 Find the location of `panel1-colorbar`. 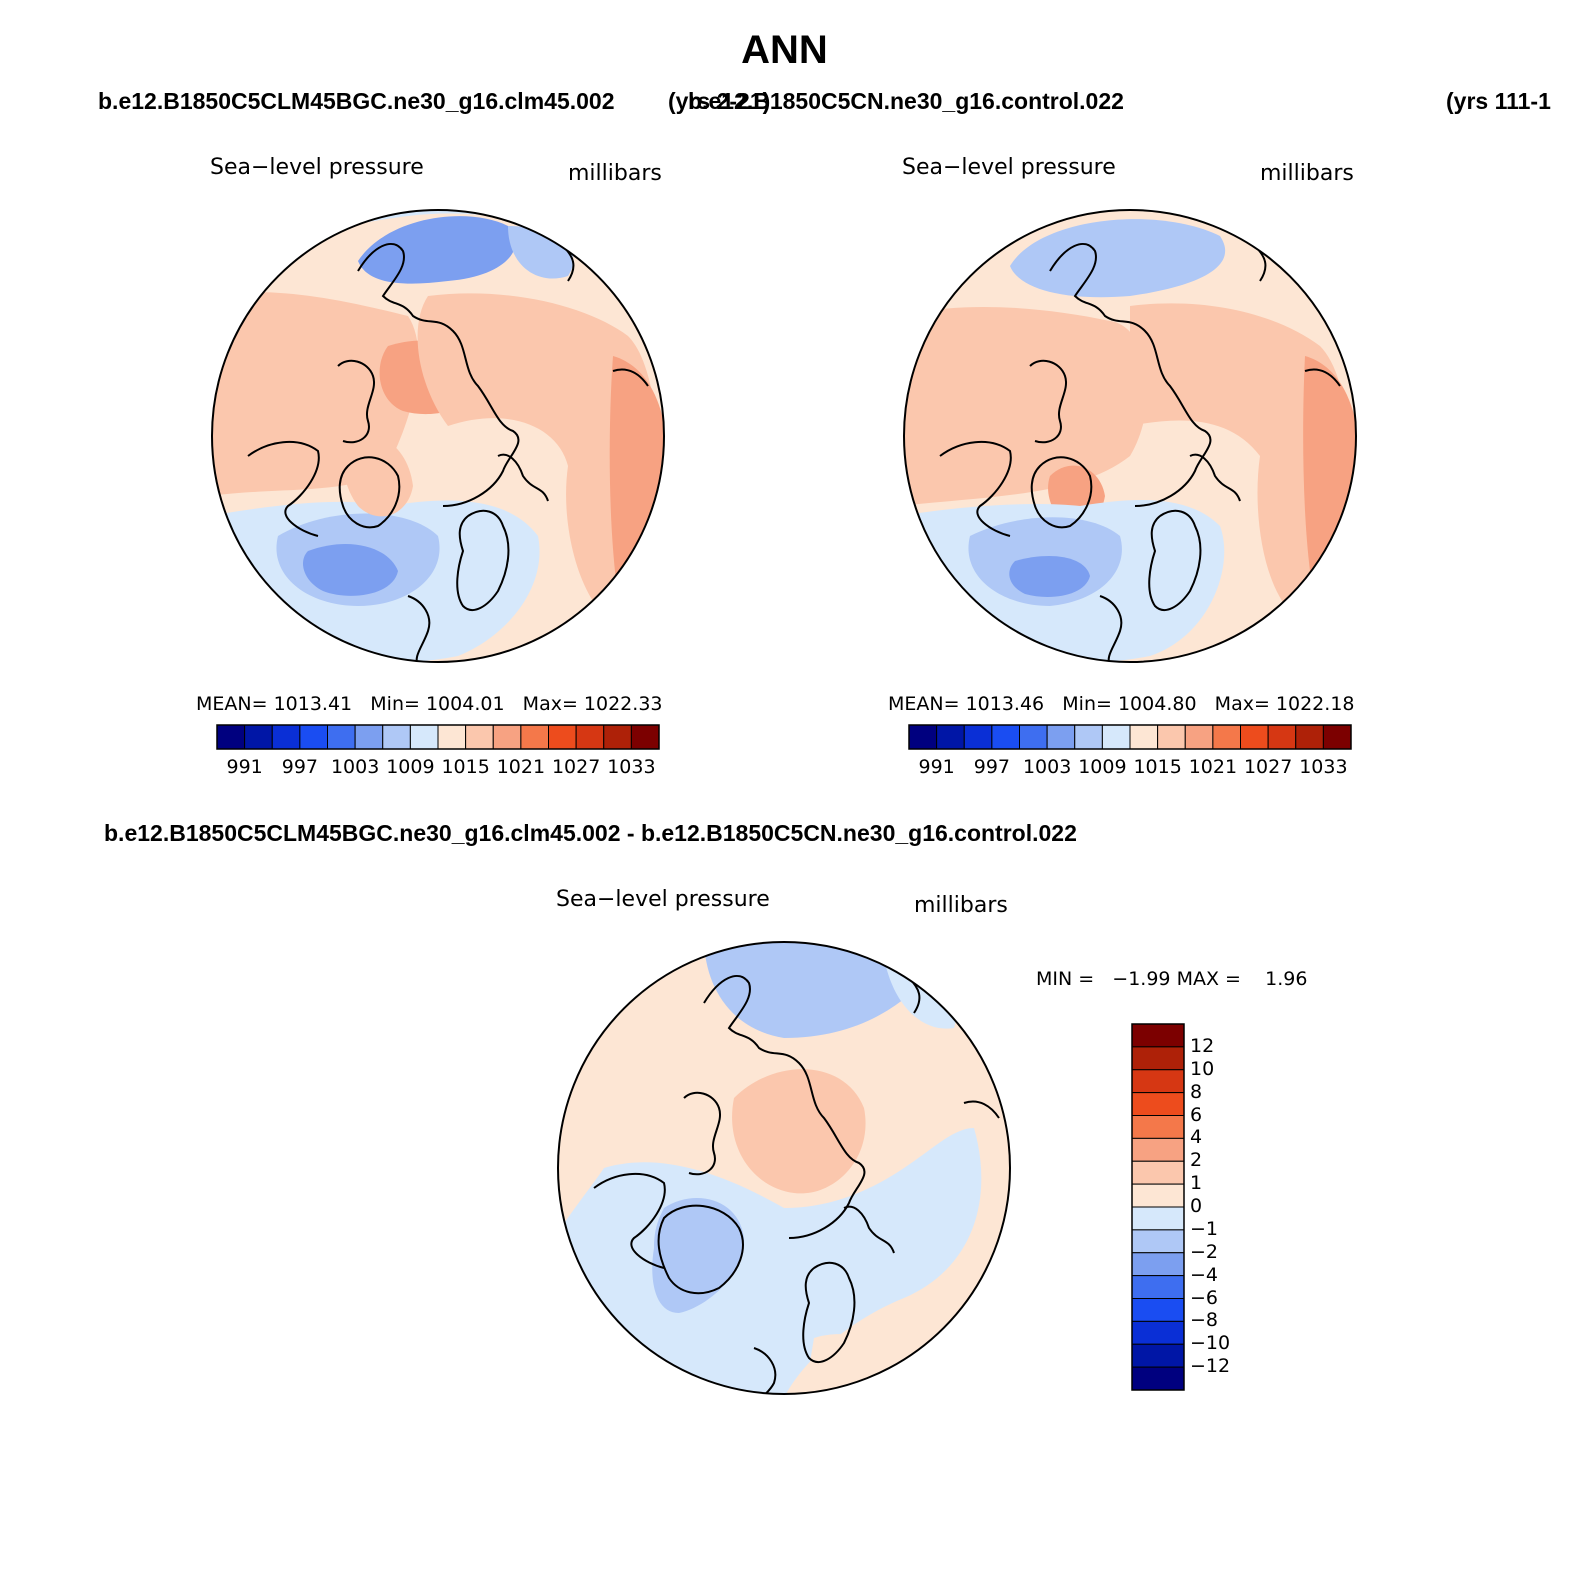

panel1-colorbar is located at coordinates (438, 737).